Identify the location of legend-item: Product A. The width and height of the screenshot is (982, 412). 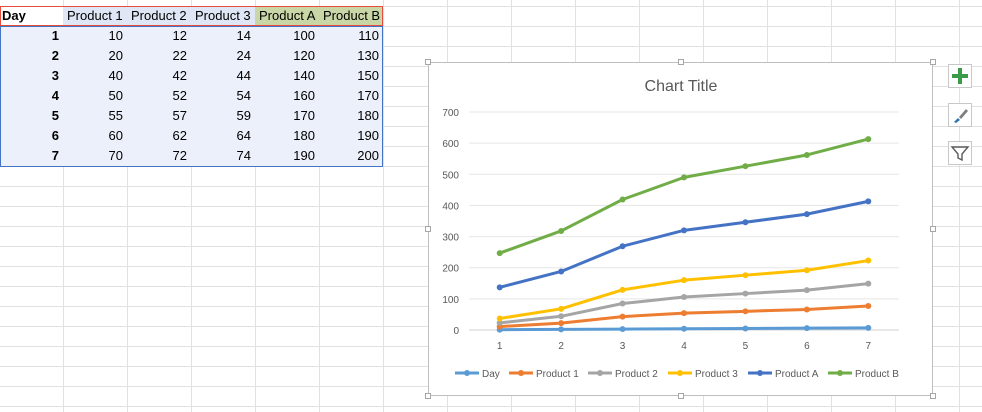
(783, 374).